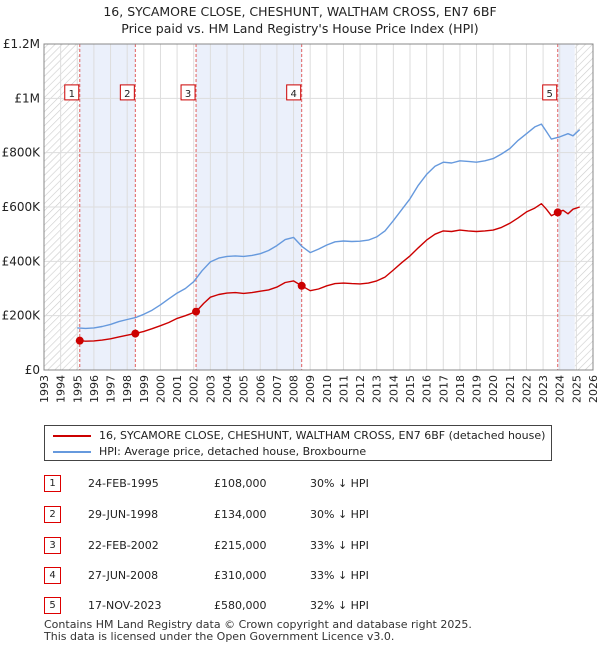 The height and width of the screenshot is (650, 600). Describe the element at coordinates (21, 44) in the screenshot. I see `y-tick-label: £1.2M` at that location.